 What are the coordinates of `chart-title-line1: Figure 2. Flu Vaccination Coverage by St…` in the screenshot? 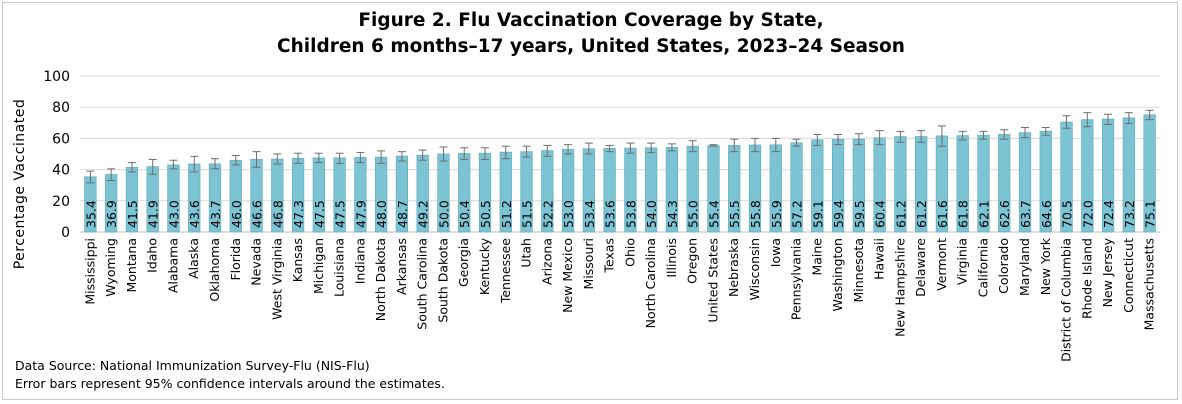 It's located at (591, 20).